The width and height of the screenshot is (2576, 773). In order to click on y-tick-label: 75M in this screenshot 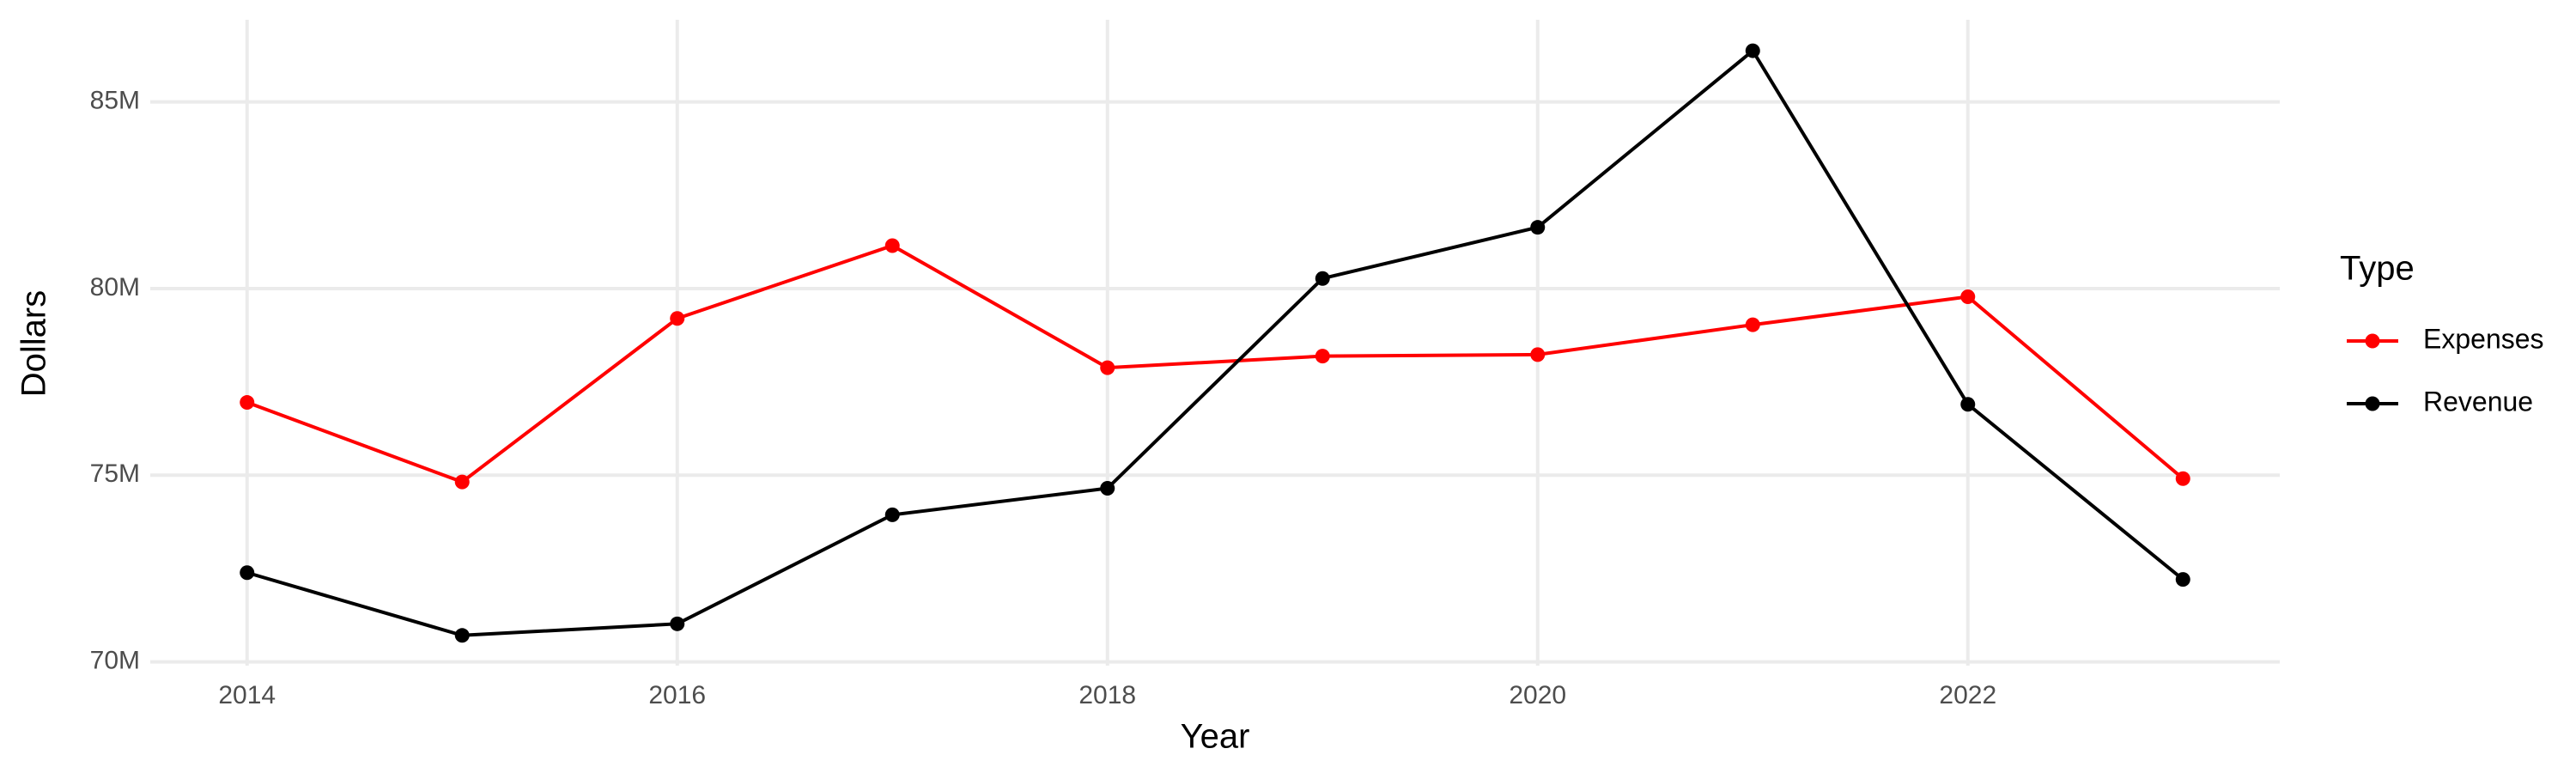, I will do `click(115, 474)`.